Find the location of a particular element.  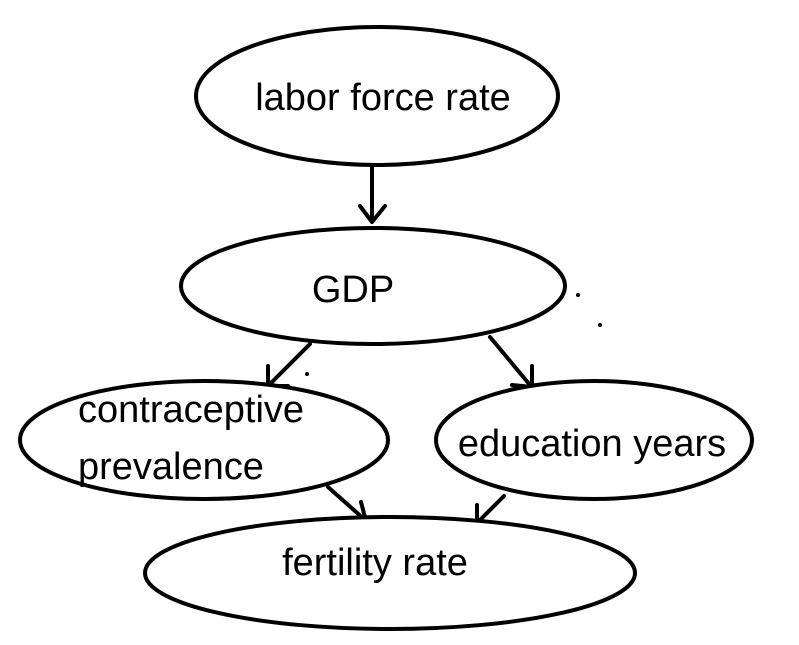

node-gdp: GDP is located at coordinates (373, 286).